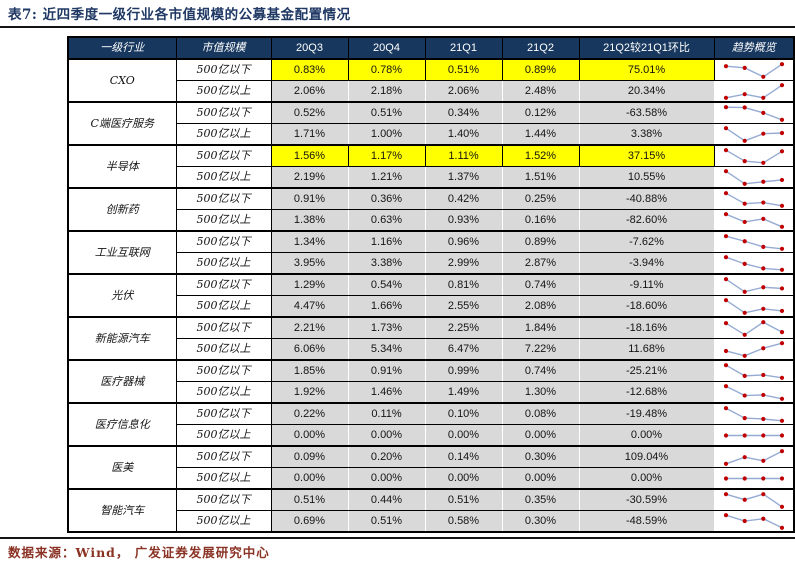 The image size is (795, 561). I want to click on industry-name: CXO, so click(122, 80).